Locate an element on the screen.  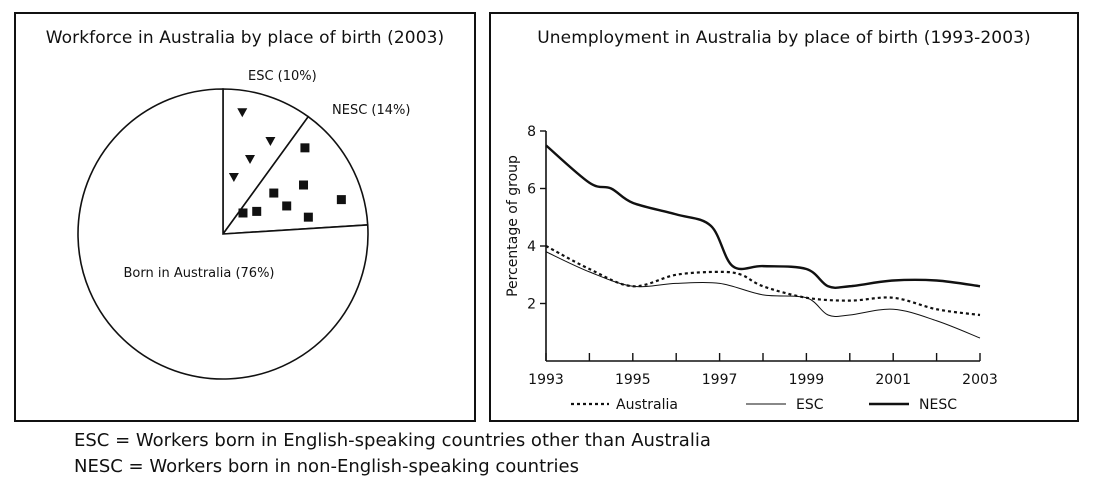
y-tick-label-4: 4 is located at coordinates (531, 247).